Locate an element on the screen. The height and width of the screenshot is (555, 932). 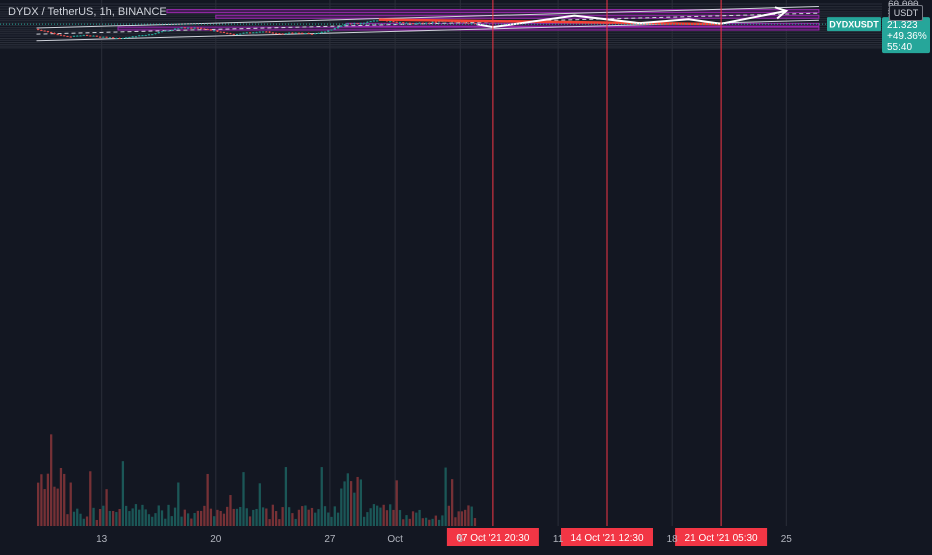
currency-button: USDT is located at coordinates (906, 13).